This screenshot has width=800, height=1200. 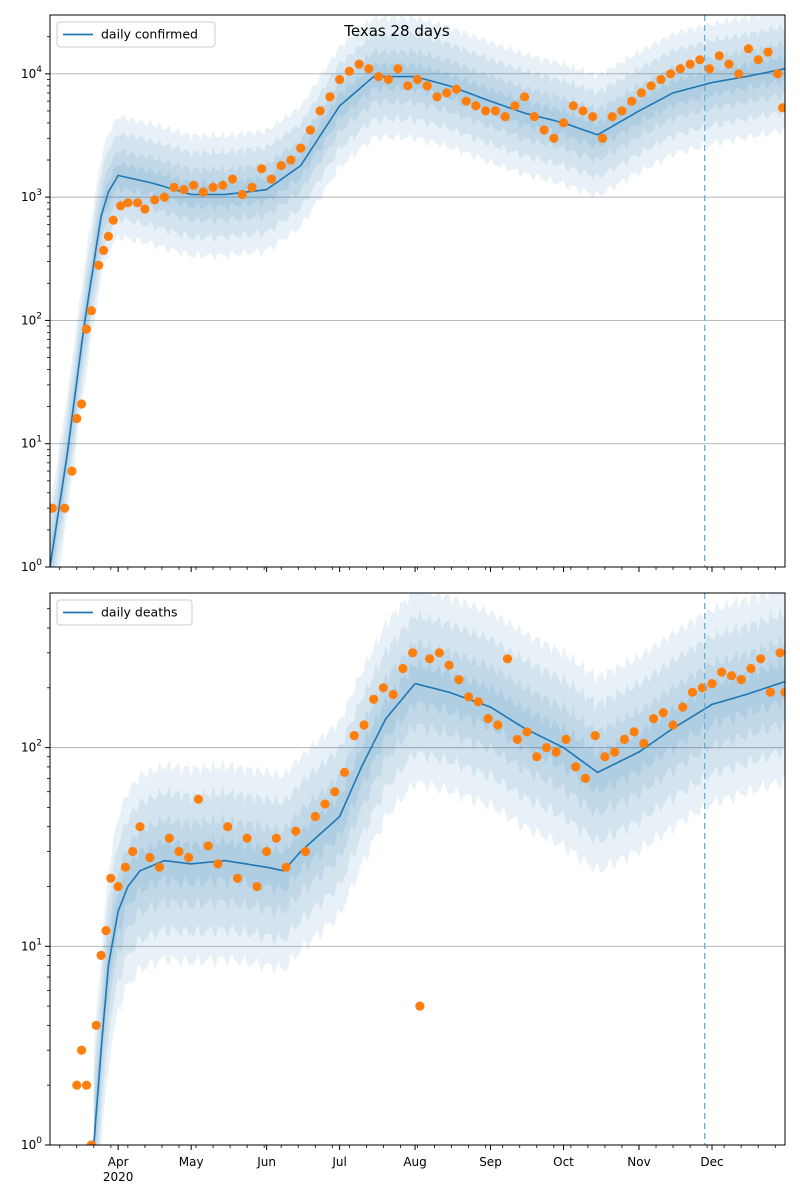 I want to click on x-year-label: 2020, so click(x=118, y=1177).